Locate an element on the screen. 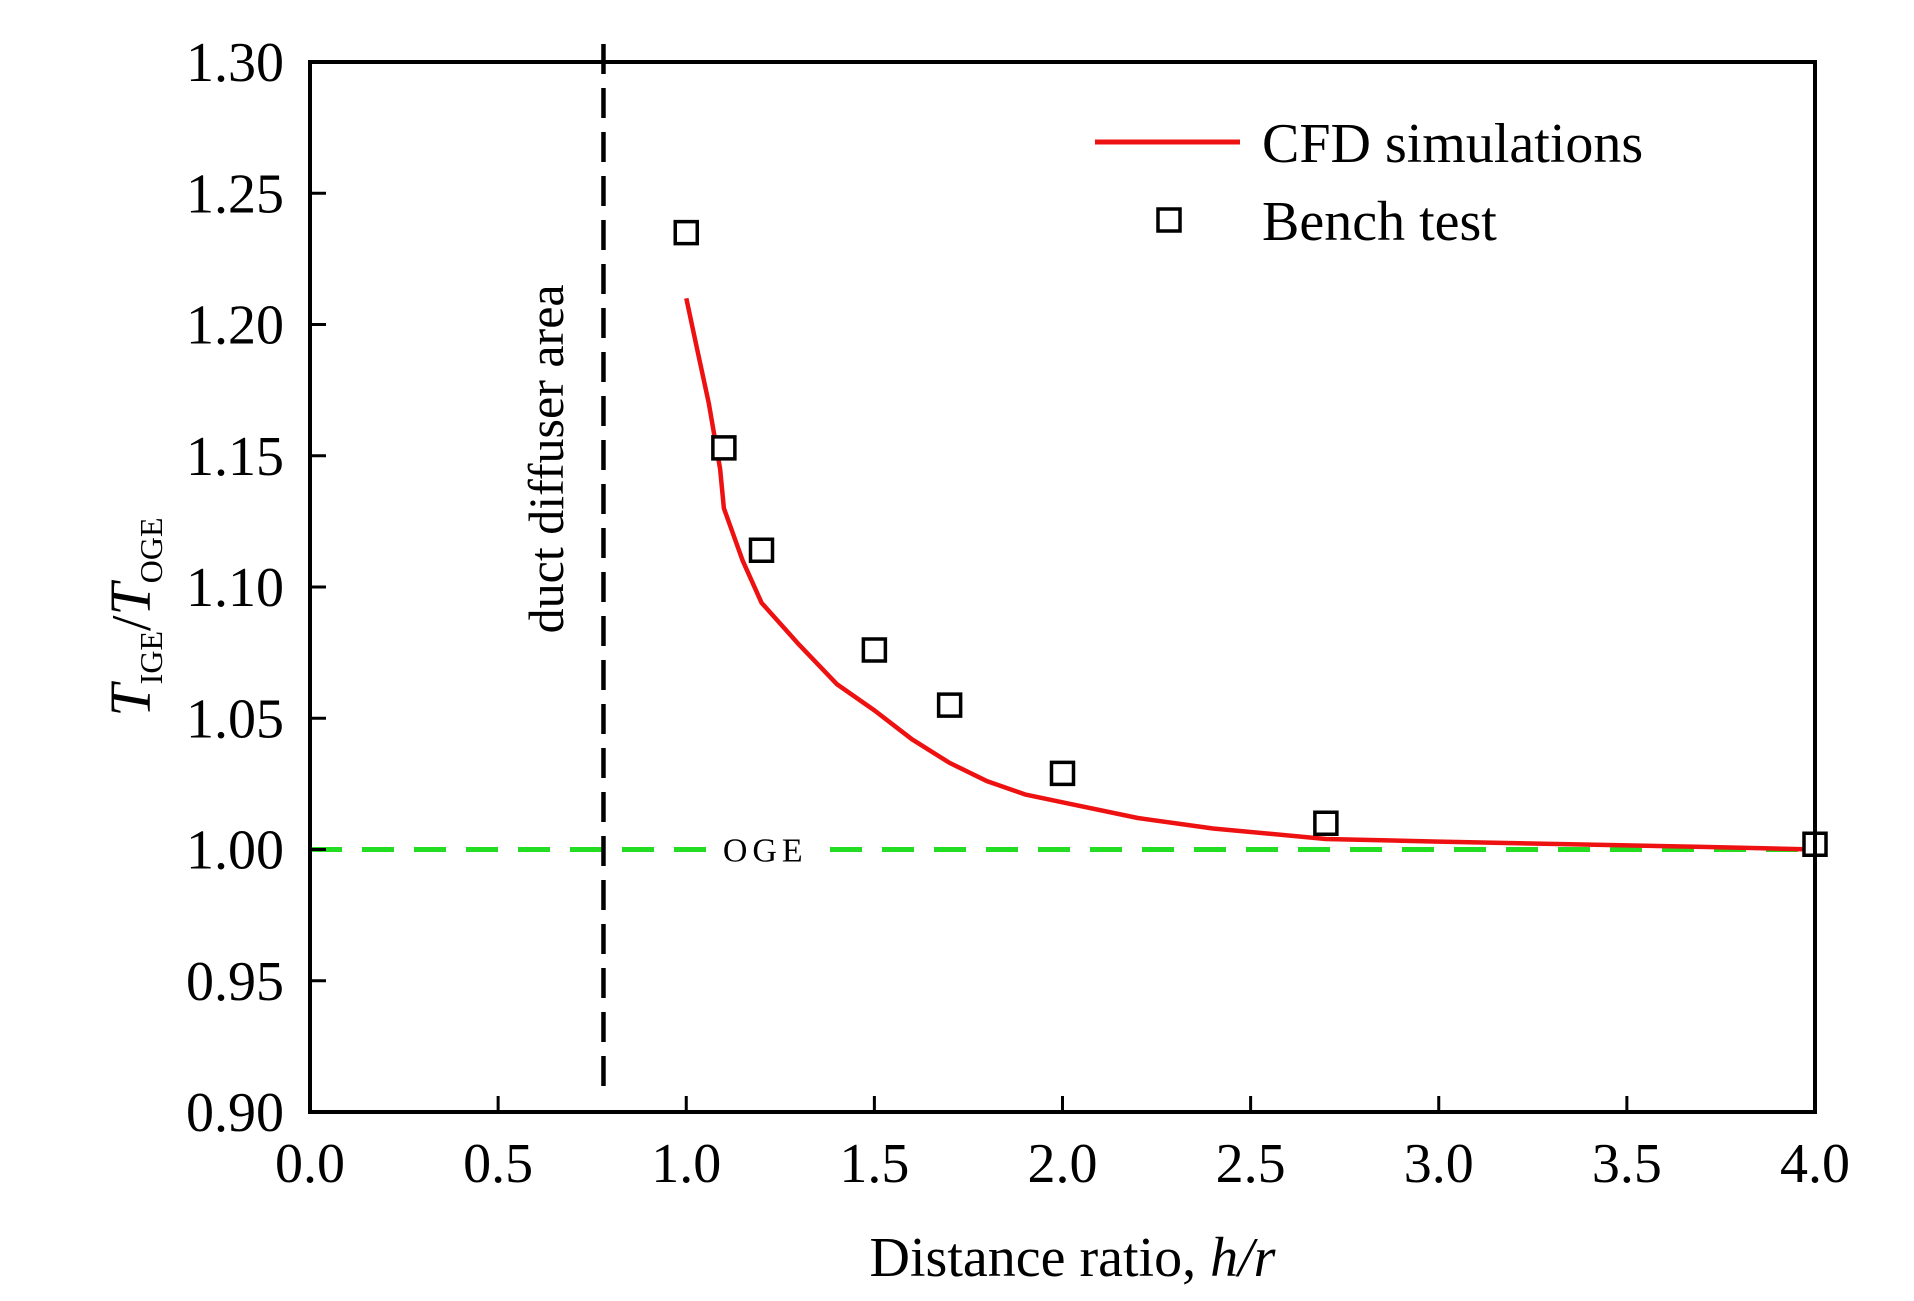  x-axis-title: Distance ratio, h/r is located at coordinates (1073, 1258).